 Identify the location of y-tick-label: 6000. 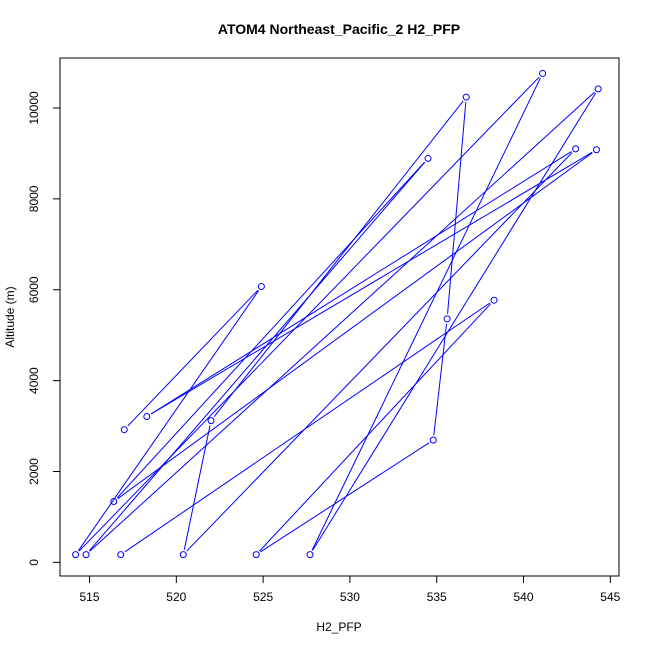
(34, 289).